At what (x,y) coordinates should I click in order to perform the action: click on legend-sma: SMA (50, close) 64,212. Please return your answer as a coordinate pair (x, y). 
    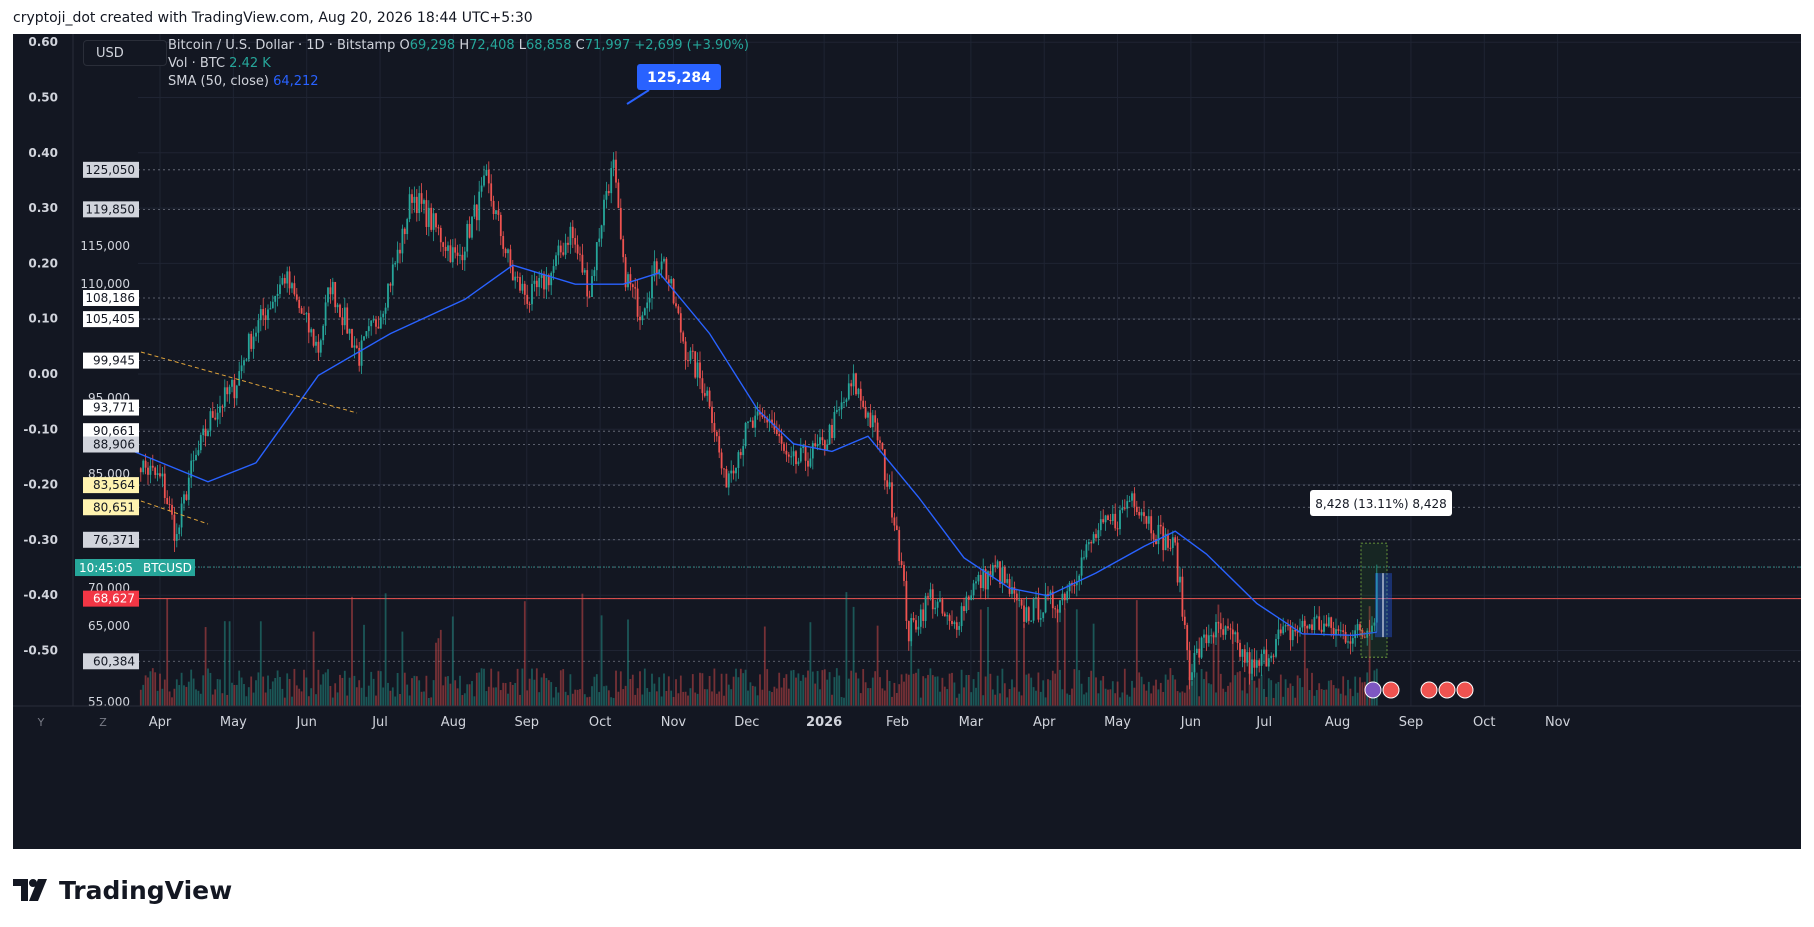
    Looking at the image, I should click on (243, 81).